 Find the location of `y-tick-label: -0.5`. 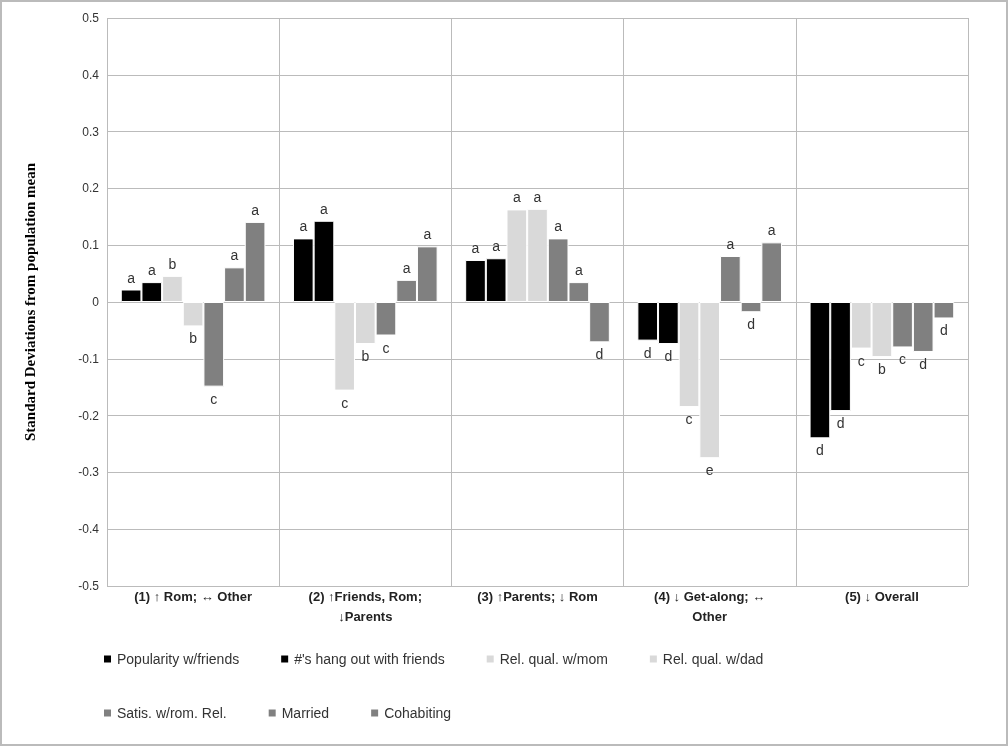

y-tick-label: -0.5 is located at coordinates (89, 586).